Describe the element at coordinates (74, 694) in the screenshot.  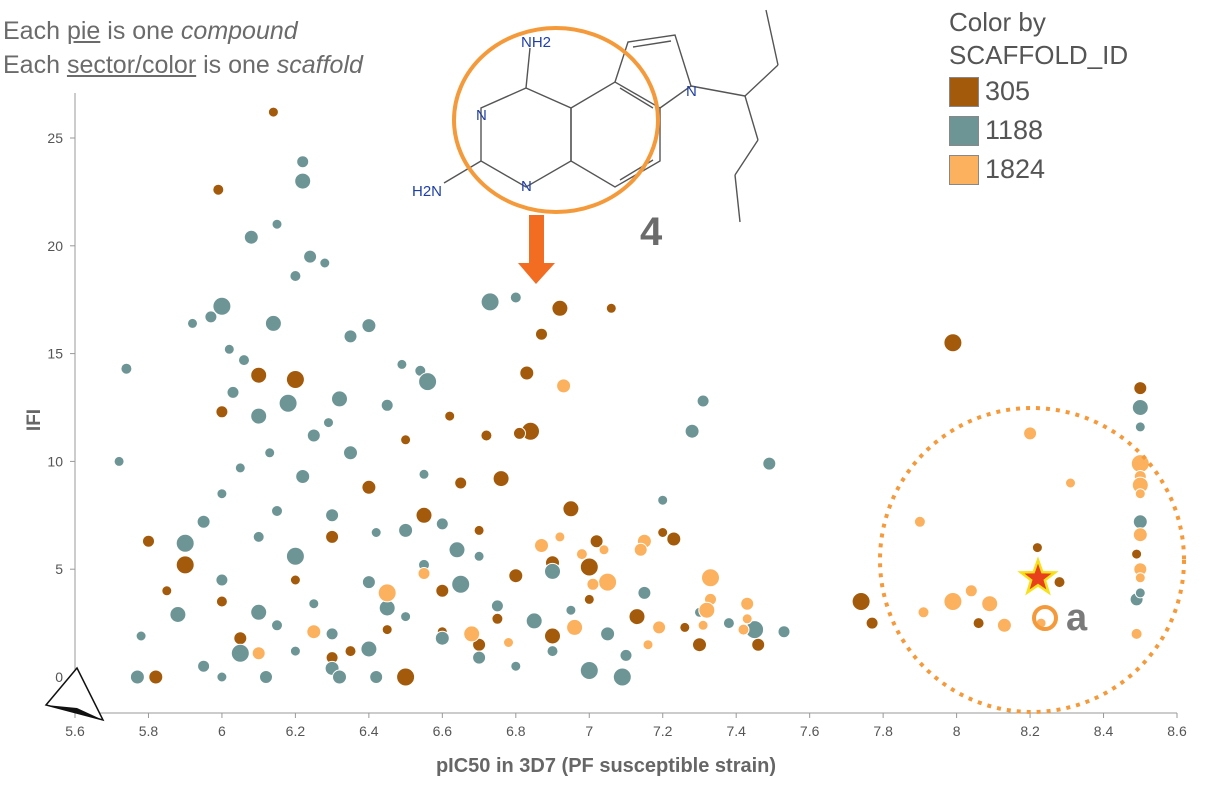
I see `navigation-arrow-icon` at that location.